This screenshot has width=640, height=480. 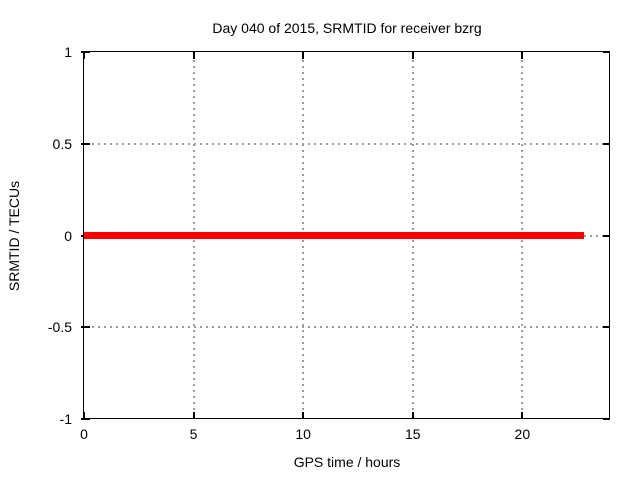 What do you see at coordinates (303, 434) in the screenshot?
I see `x-tick-label: 10` at bounding box center [303, 434].